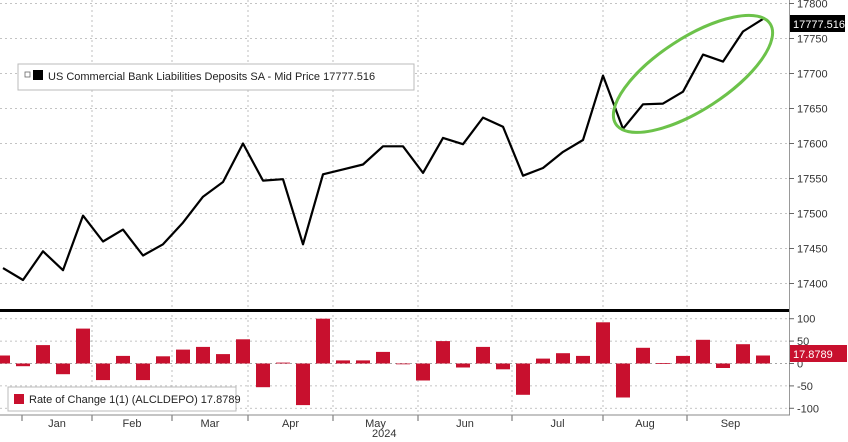  What do you see at coordinates (812, 40) in the screenshot?
I see `top-y-tick-label: 17750` at bounding box center [812, 40].